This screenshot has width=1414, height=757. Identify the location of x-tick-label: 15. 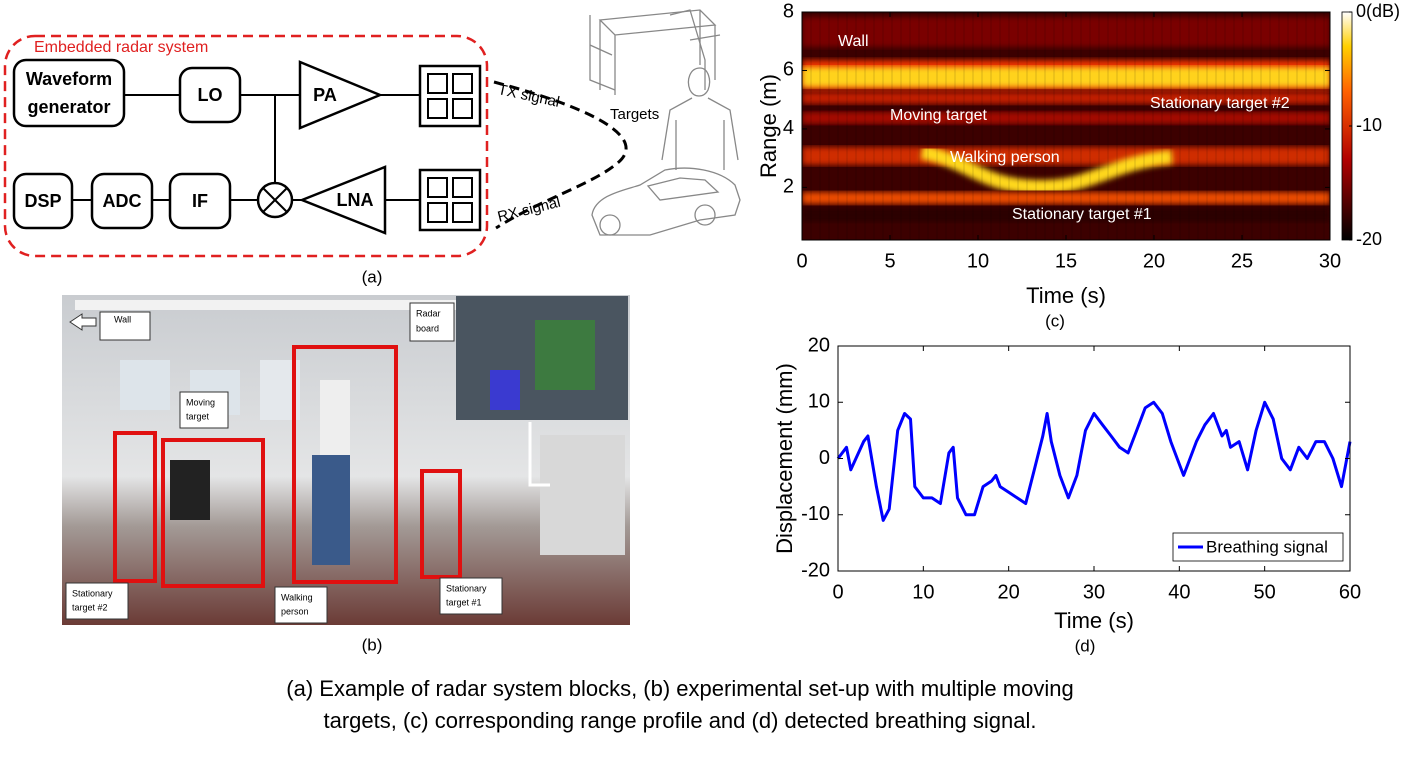
(1066, 261).